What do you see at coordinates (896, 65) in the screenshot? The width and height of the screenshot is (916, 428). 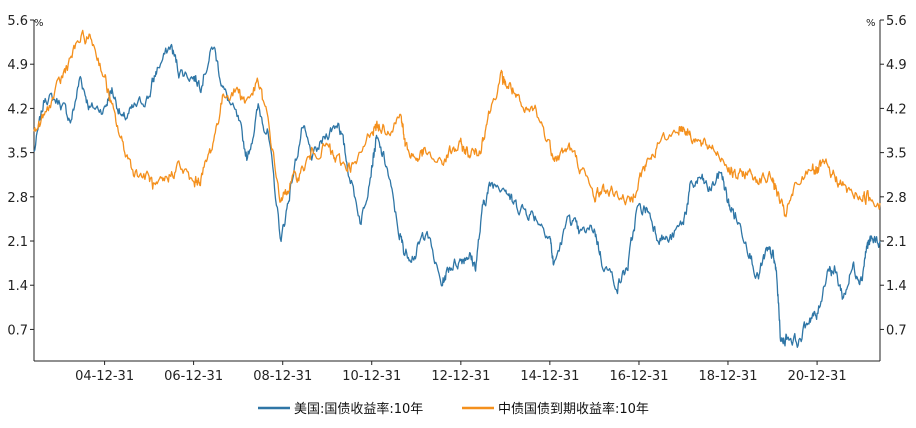 I see `y-tick-label-right: 4.9` at bounding box center [896, 65].